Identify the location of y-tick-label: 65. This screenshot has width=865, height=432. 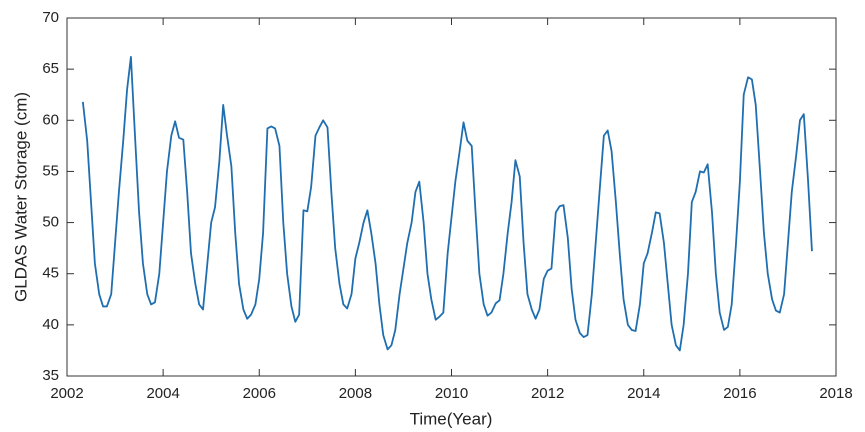
(50, 68).